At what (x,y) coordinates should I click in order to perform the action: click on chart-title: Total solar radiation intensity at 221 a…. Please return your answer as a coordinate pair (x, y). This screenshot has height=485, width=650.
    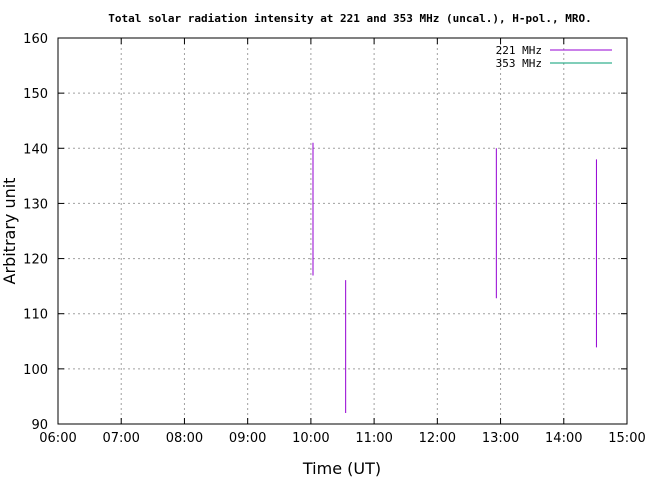
    Looking at the image, I should click on (349, 18).